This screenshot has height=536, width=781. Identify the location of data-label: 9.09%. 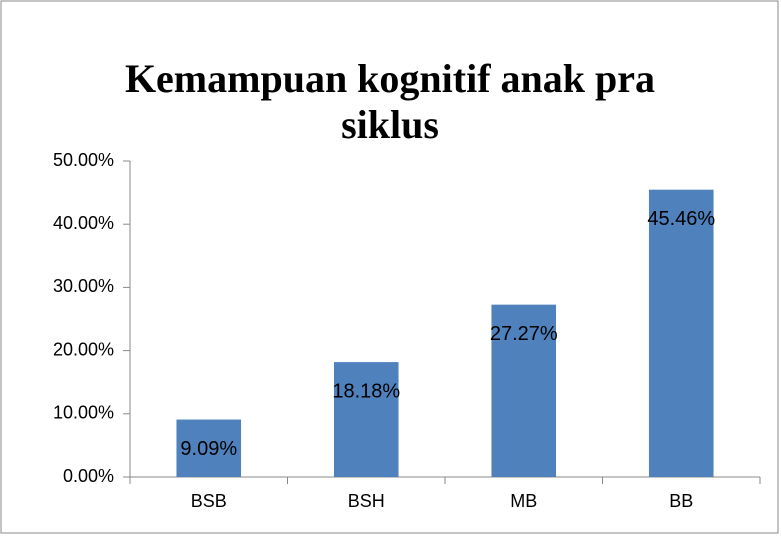
(208, 449).